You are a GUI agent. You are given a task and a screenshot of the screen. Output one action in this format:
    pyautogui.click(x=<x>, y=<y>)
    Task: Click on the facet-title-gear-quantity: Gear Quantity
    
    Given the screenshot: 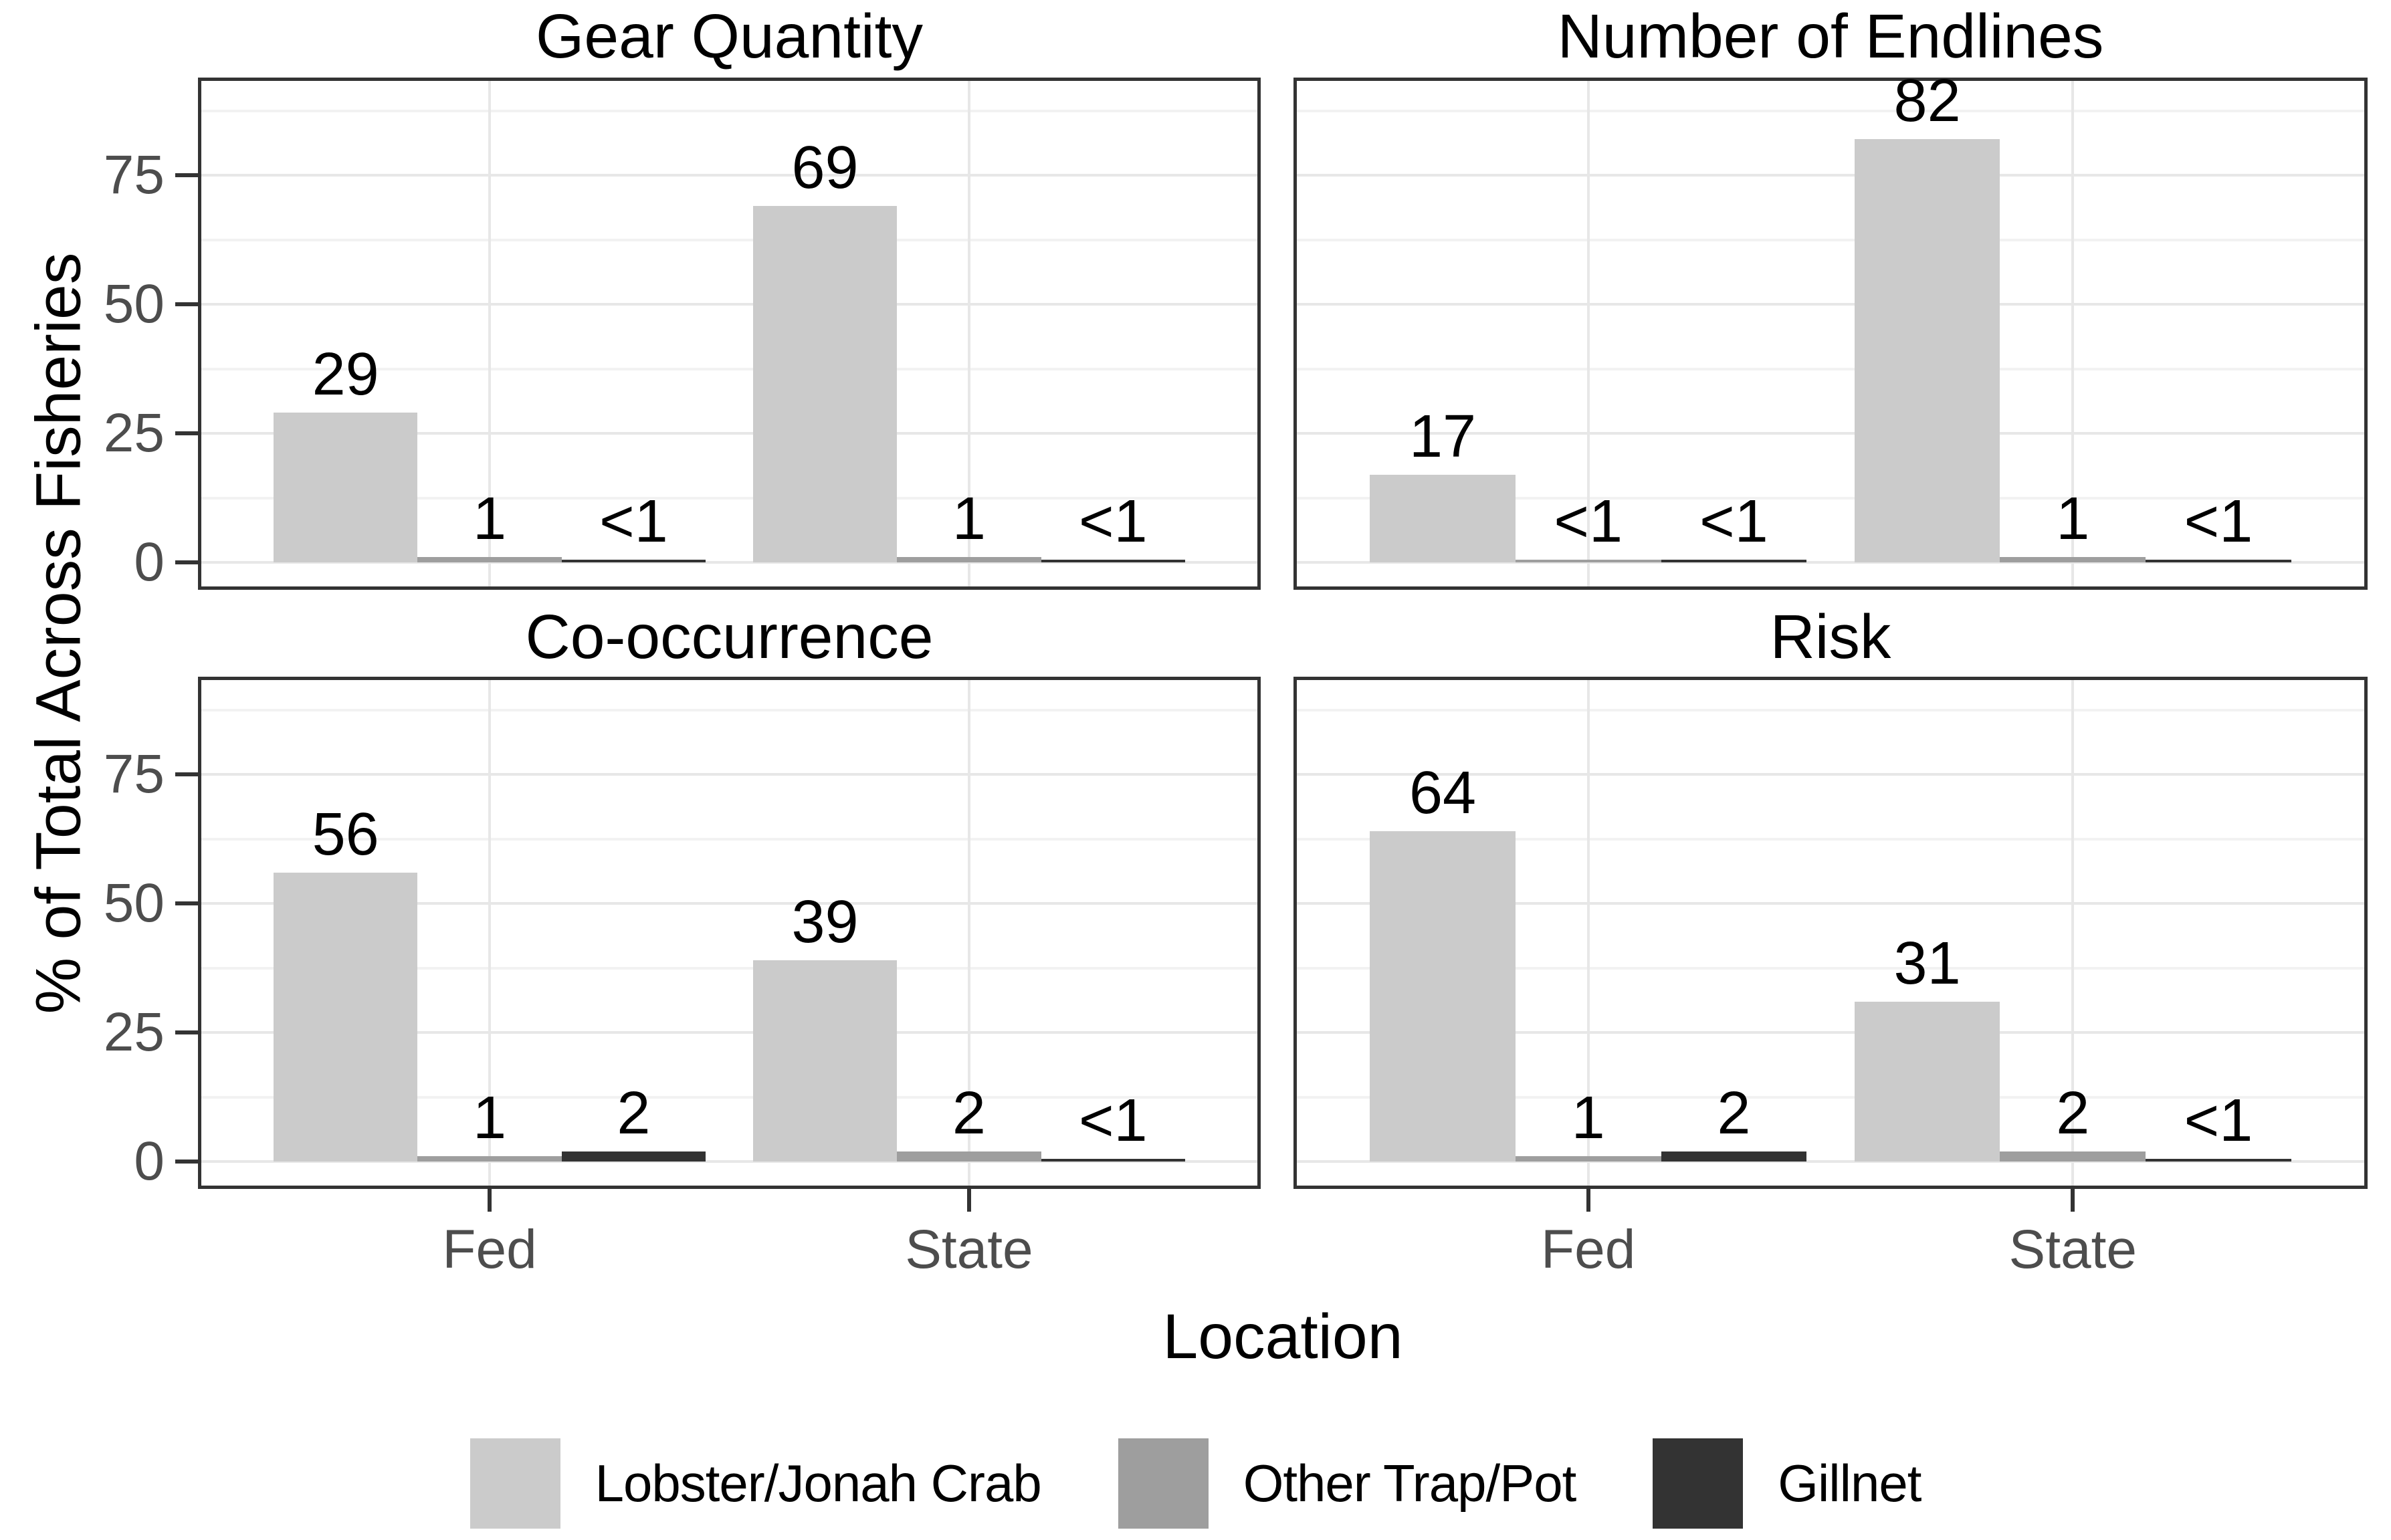 What is the action you would take?
    pyautogui.click(x=730, y=36)
    